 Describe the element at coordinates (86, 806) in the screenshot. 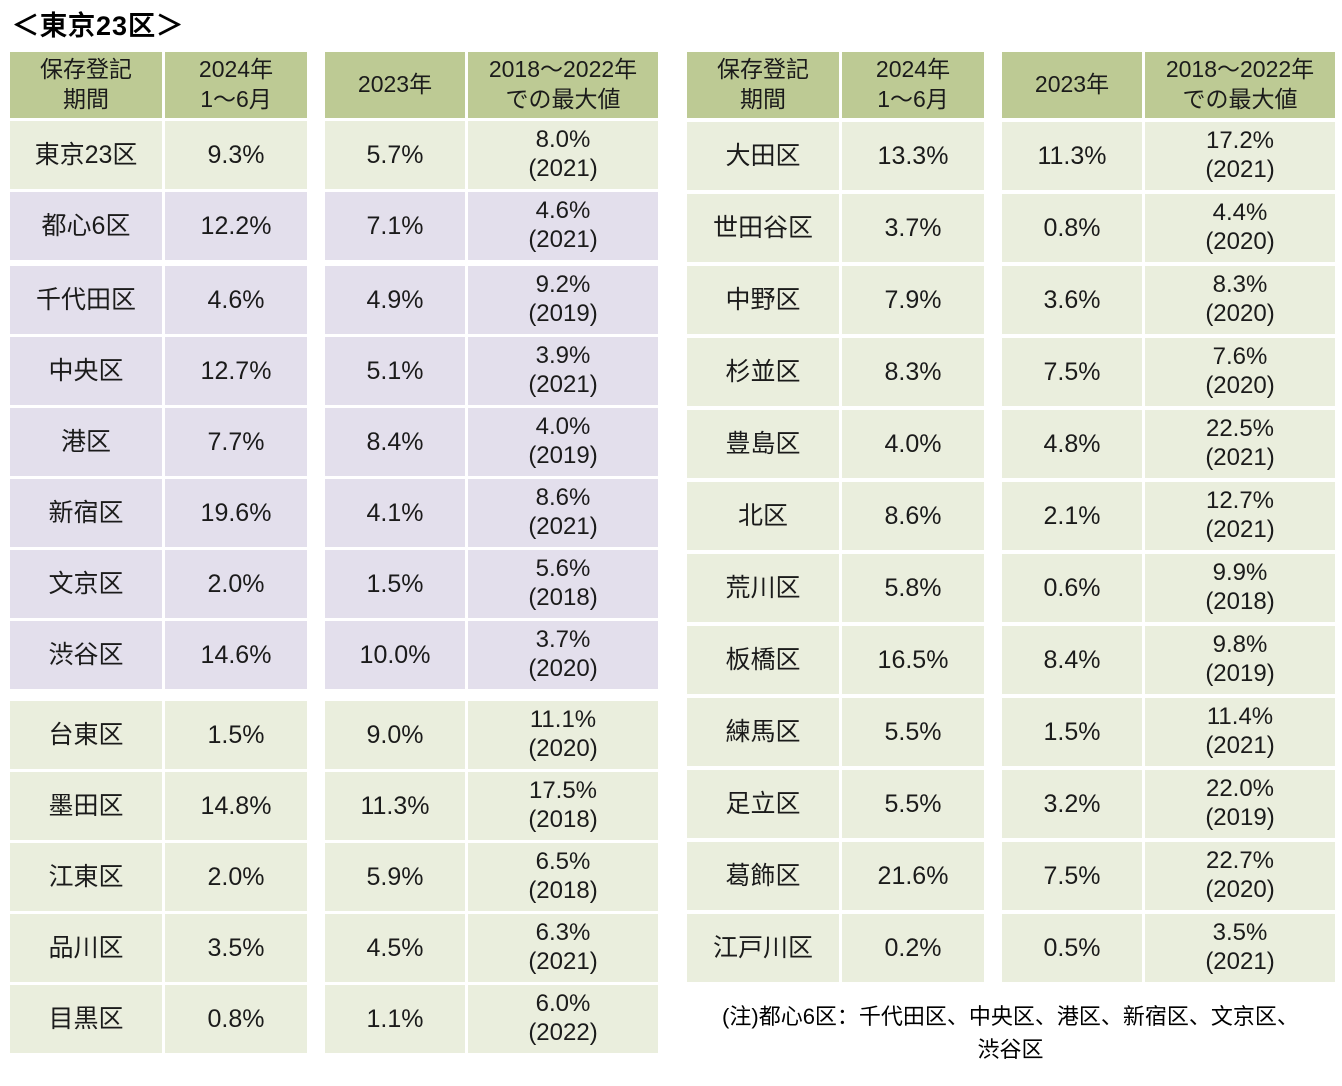

I see `ward-cell: 墨田区` at that location.